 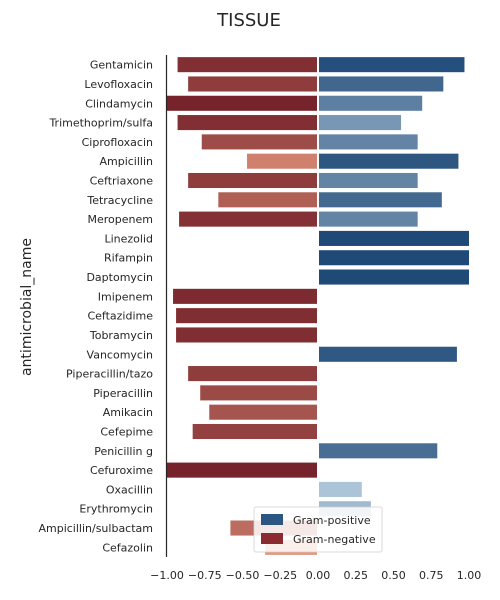 I want to click on y-tick-ampicillin: Ampicillin, so click(x=126, y=161).